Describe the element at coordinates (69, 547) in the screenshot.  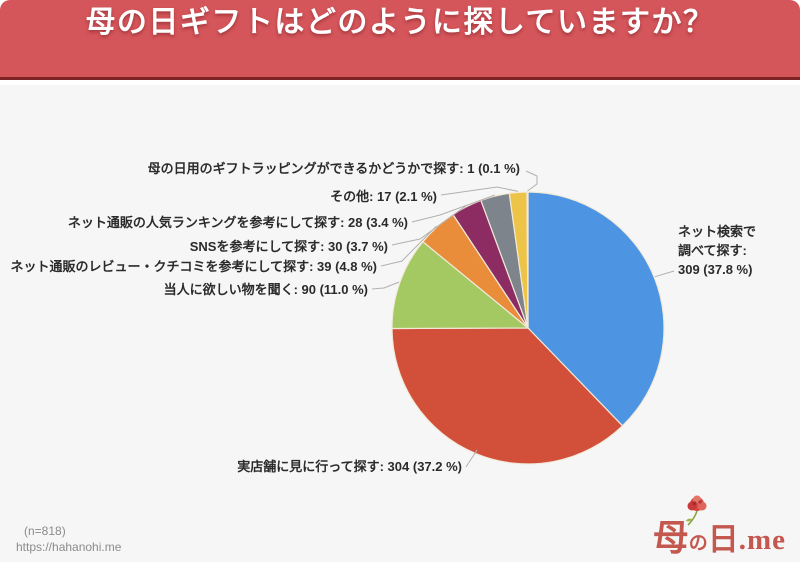
I see `source-url: https://hahanohi.me` at that location.